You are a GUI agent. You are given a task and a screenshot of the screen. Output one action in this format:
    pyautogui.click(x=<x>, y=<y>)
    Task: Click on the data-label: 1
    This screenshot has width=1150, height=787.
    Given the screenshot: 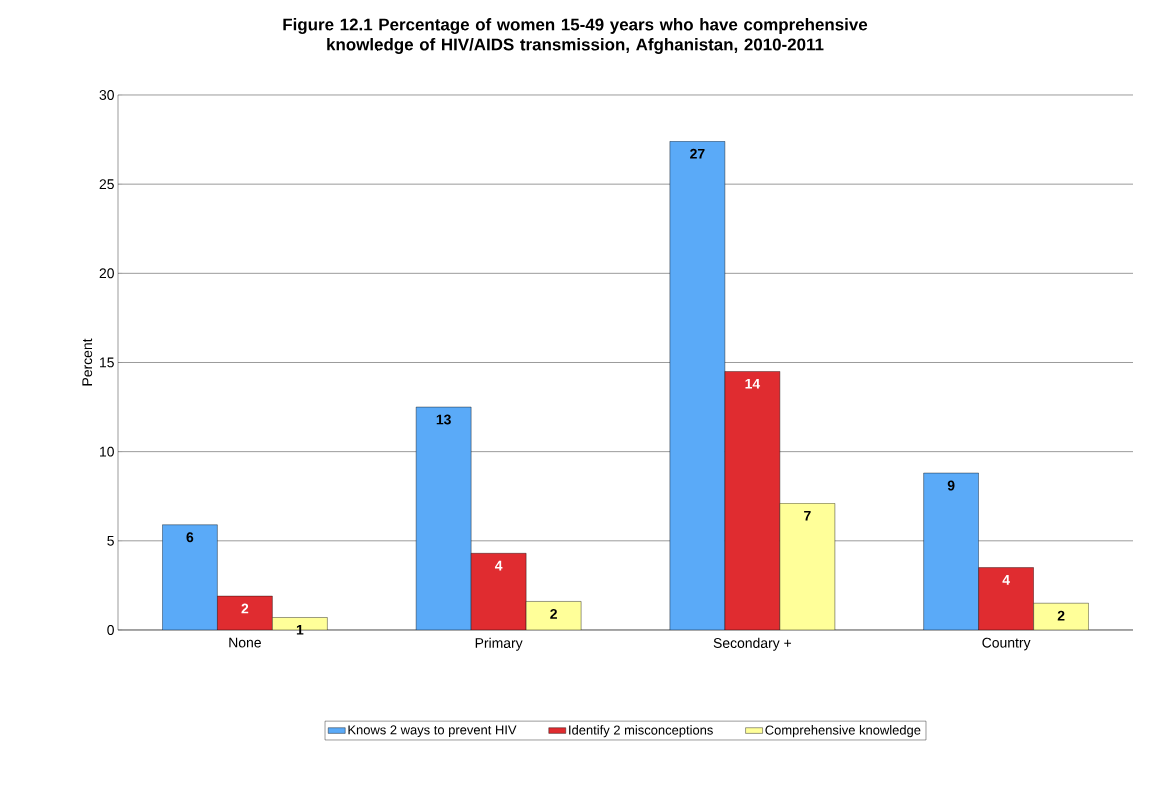 What is the action you would take?
    pyautogui.click(x=300, y=630)
    